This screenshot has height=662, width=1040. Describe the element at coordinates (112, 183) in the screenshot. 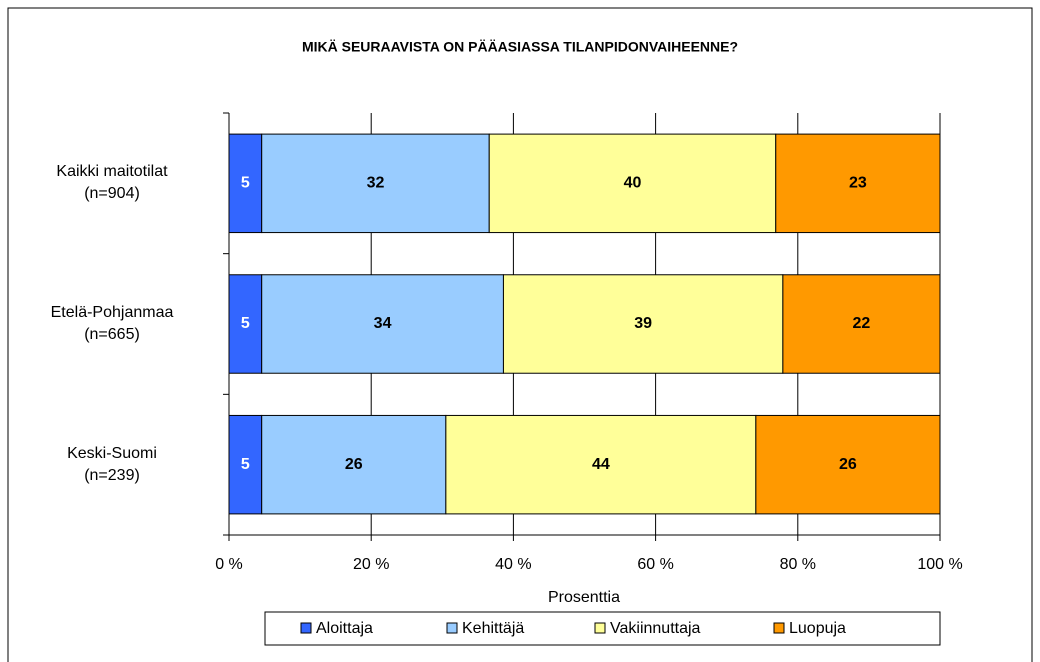

I see `y-tick-label: Kaikki maitotilat (n=904)` at that location.